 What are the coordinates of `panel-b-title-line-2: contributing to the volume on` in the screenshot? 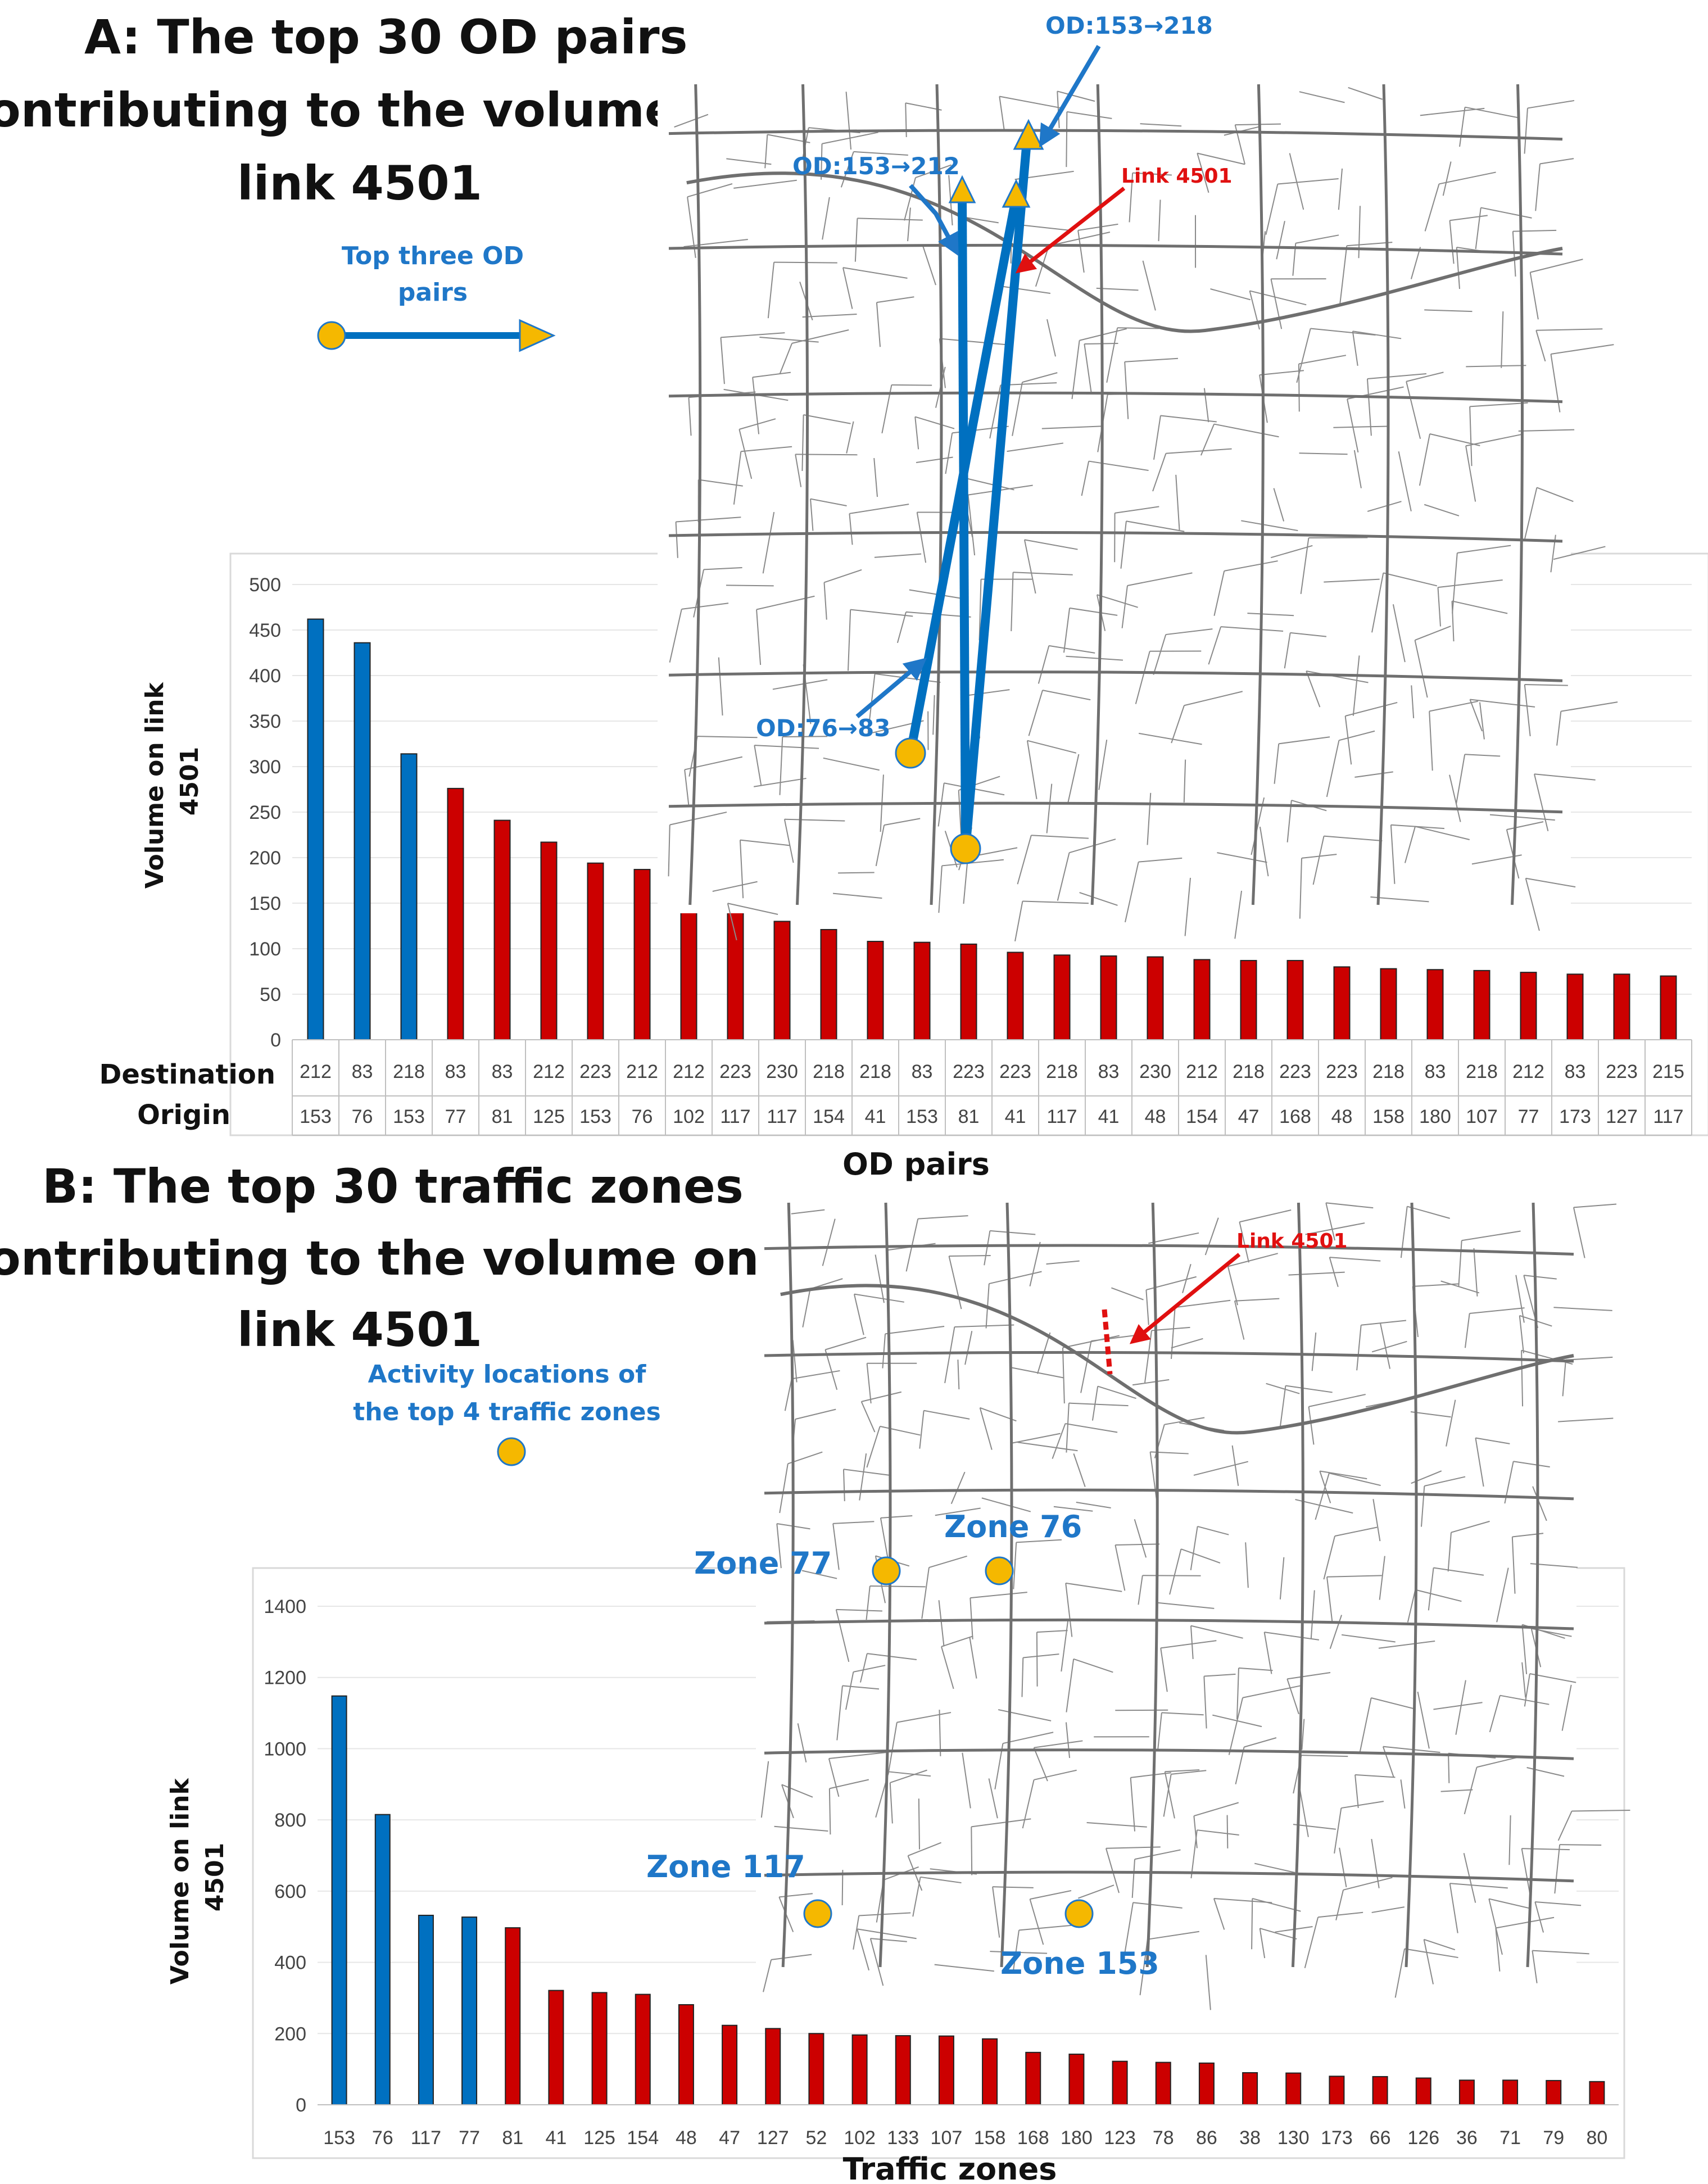 It's located at (379, 1258).